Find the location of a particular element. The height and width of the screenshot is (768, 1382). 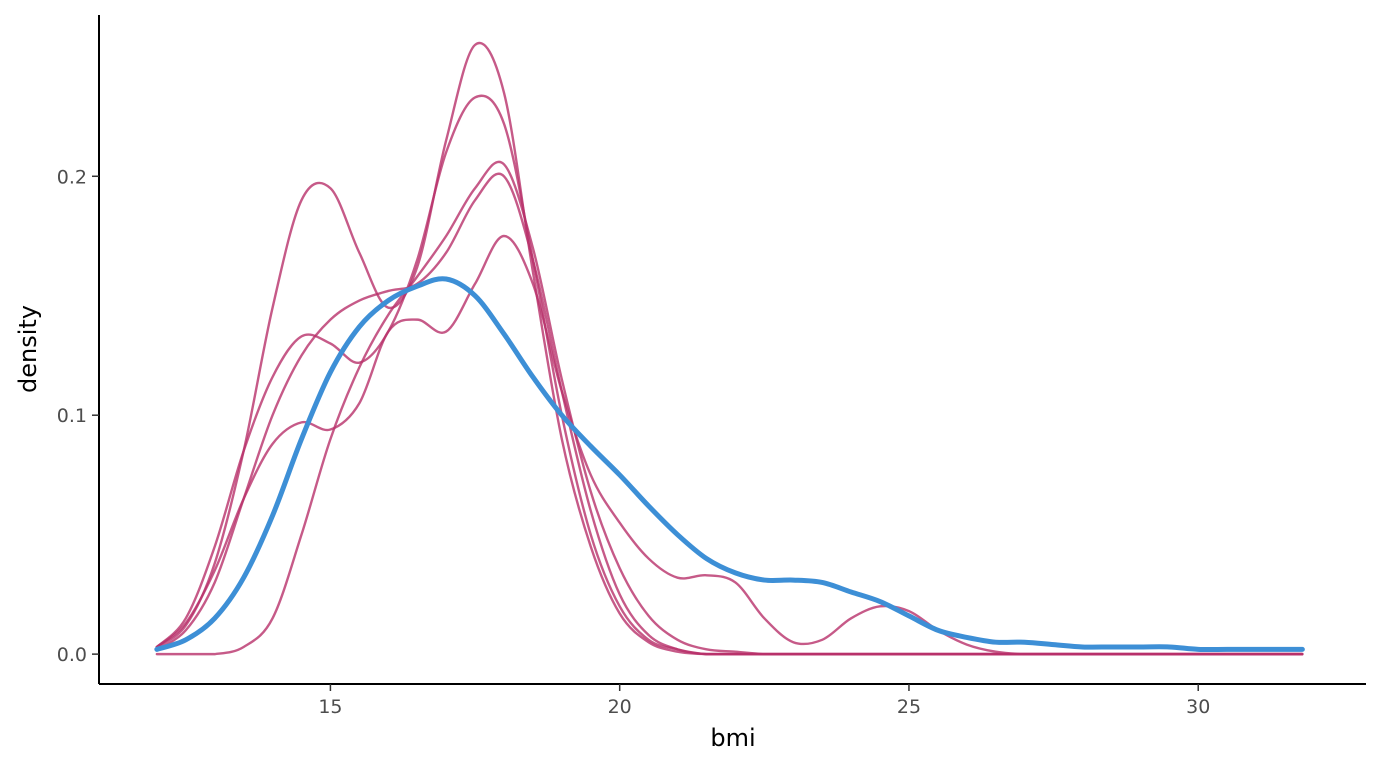

y-axis-title: density is located at coordinates (28, 349).